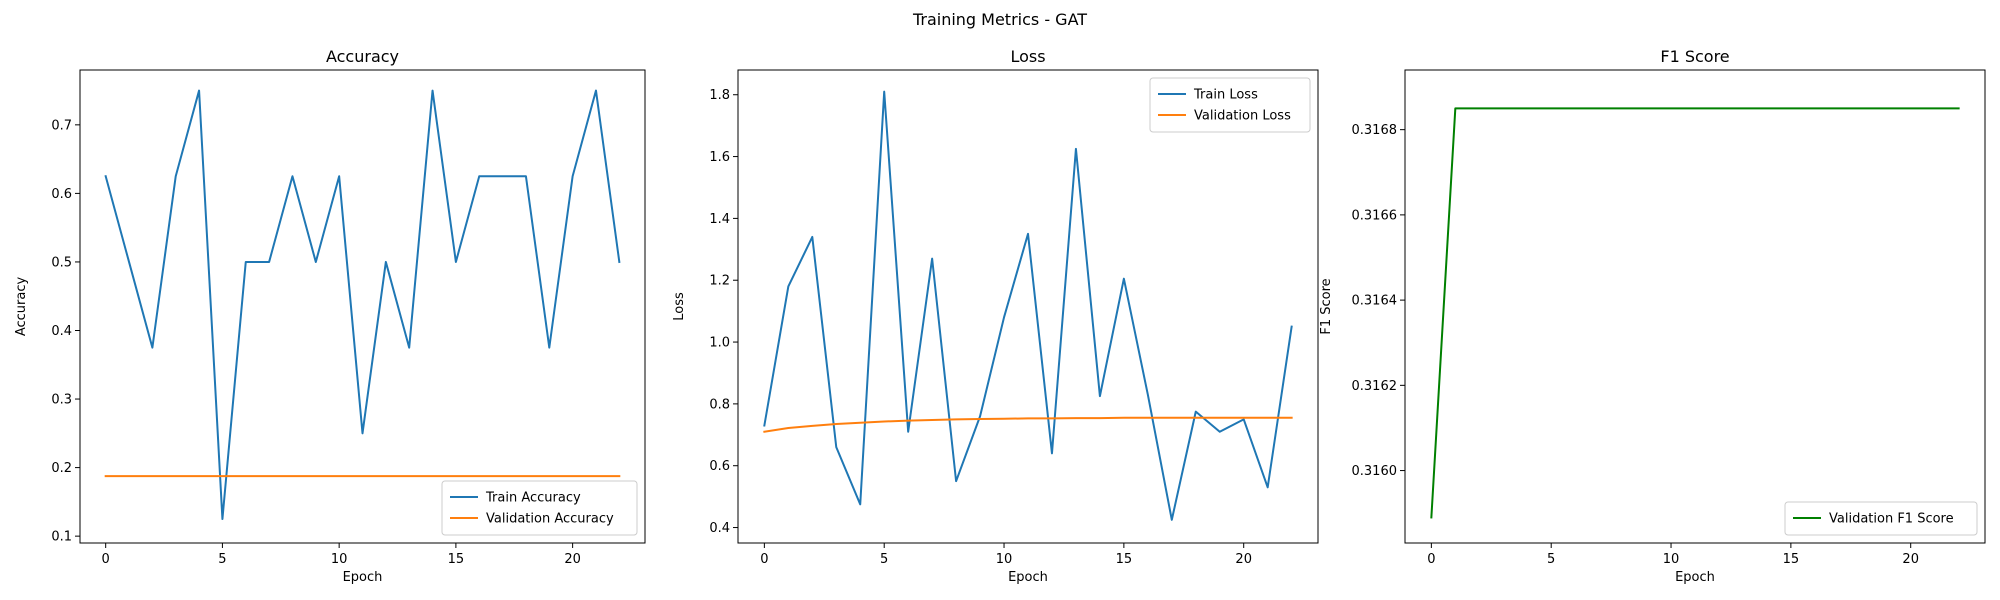  I want to click on legend: Train Loss Validation Loss, so click(1230, 105).